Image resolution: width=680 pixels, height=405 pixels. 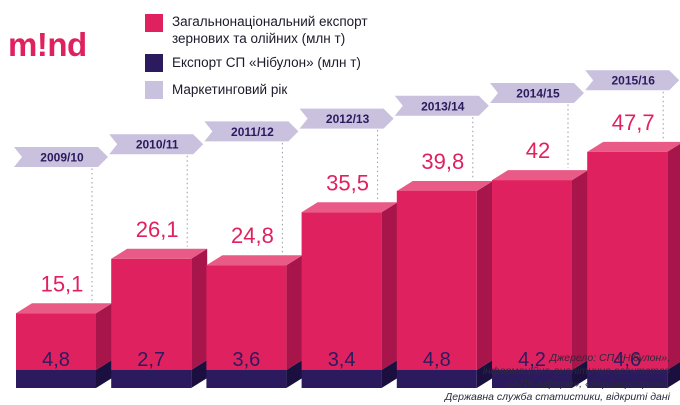 I want to click on year-label: 2009/10, so click(x=62, y=158).